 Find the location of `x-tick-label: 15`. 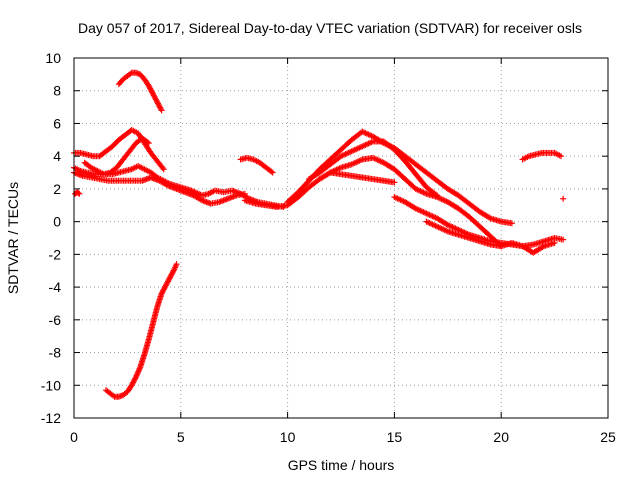

x-tick-label: 15 is located at coordinates (395, 437).